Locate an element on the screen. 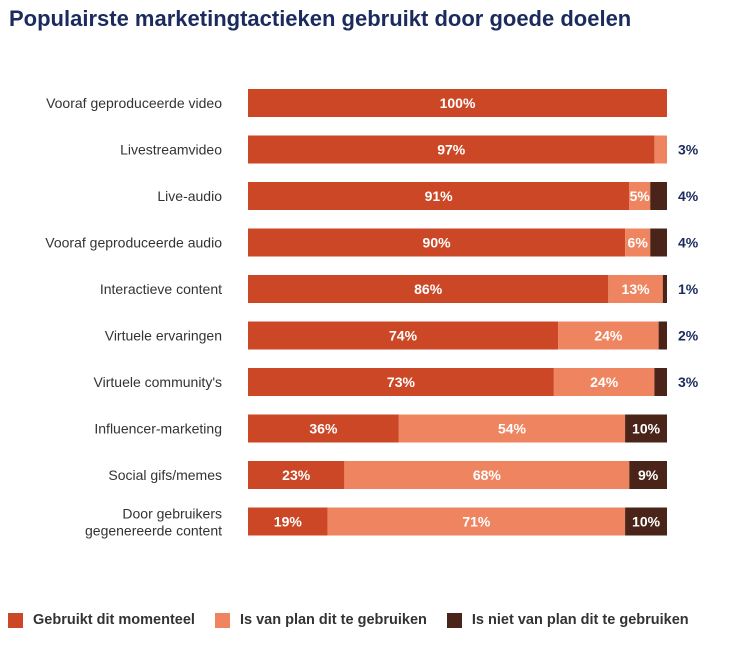 The height and width of the screenshot is (649, 750). bar-not-planned-interactieve-content is located at coordinates (664, 289).